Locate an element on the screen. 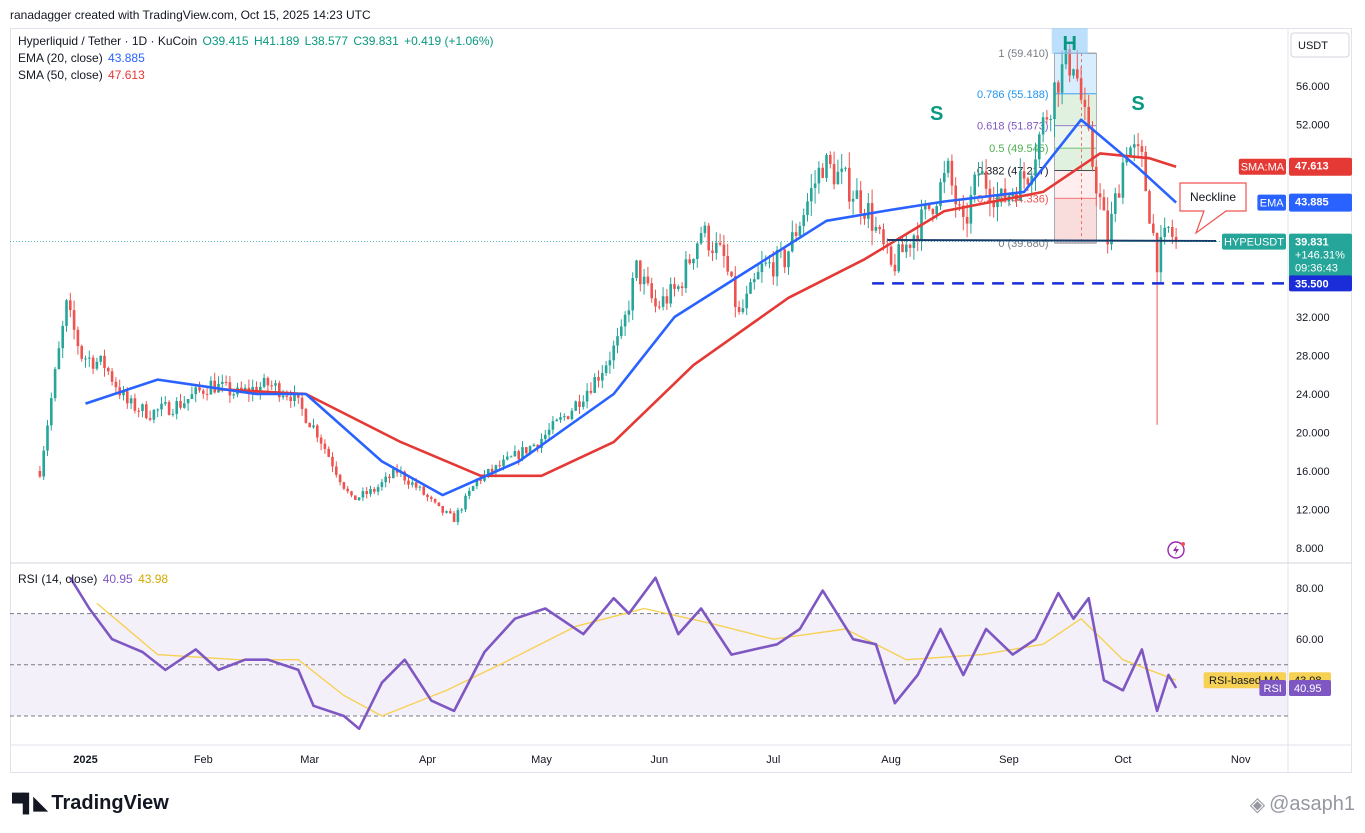  rsi-ma-line is located at coordinates (636, 659).